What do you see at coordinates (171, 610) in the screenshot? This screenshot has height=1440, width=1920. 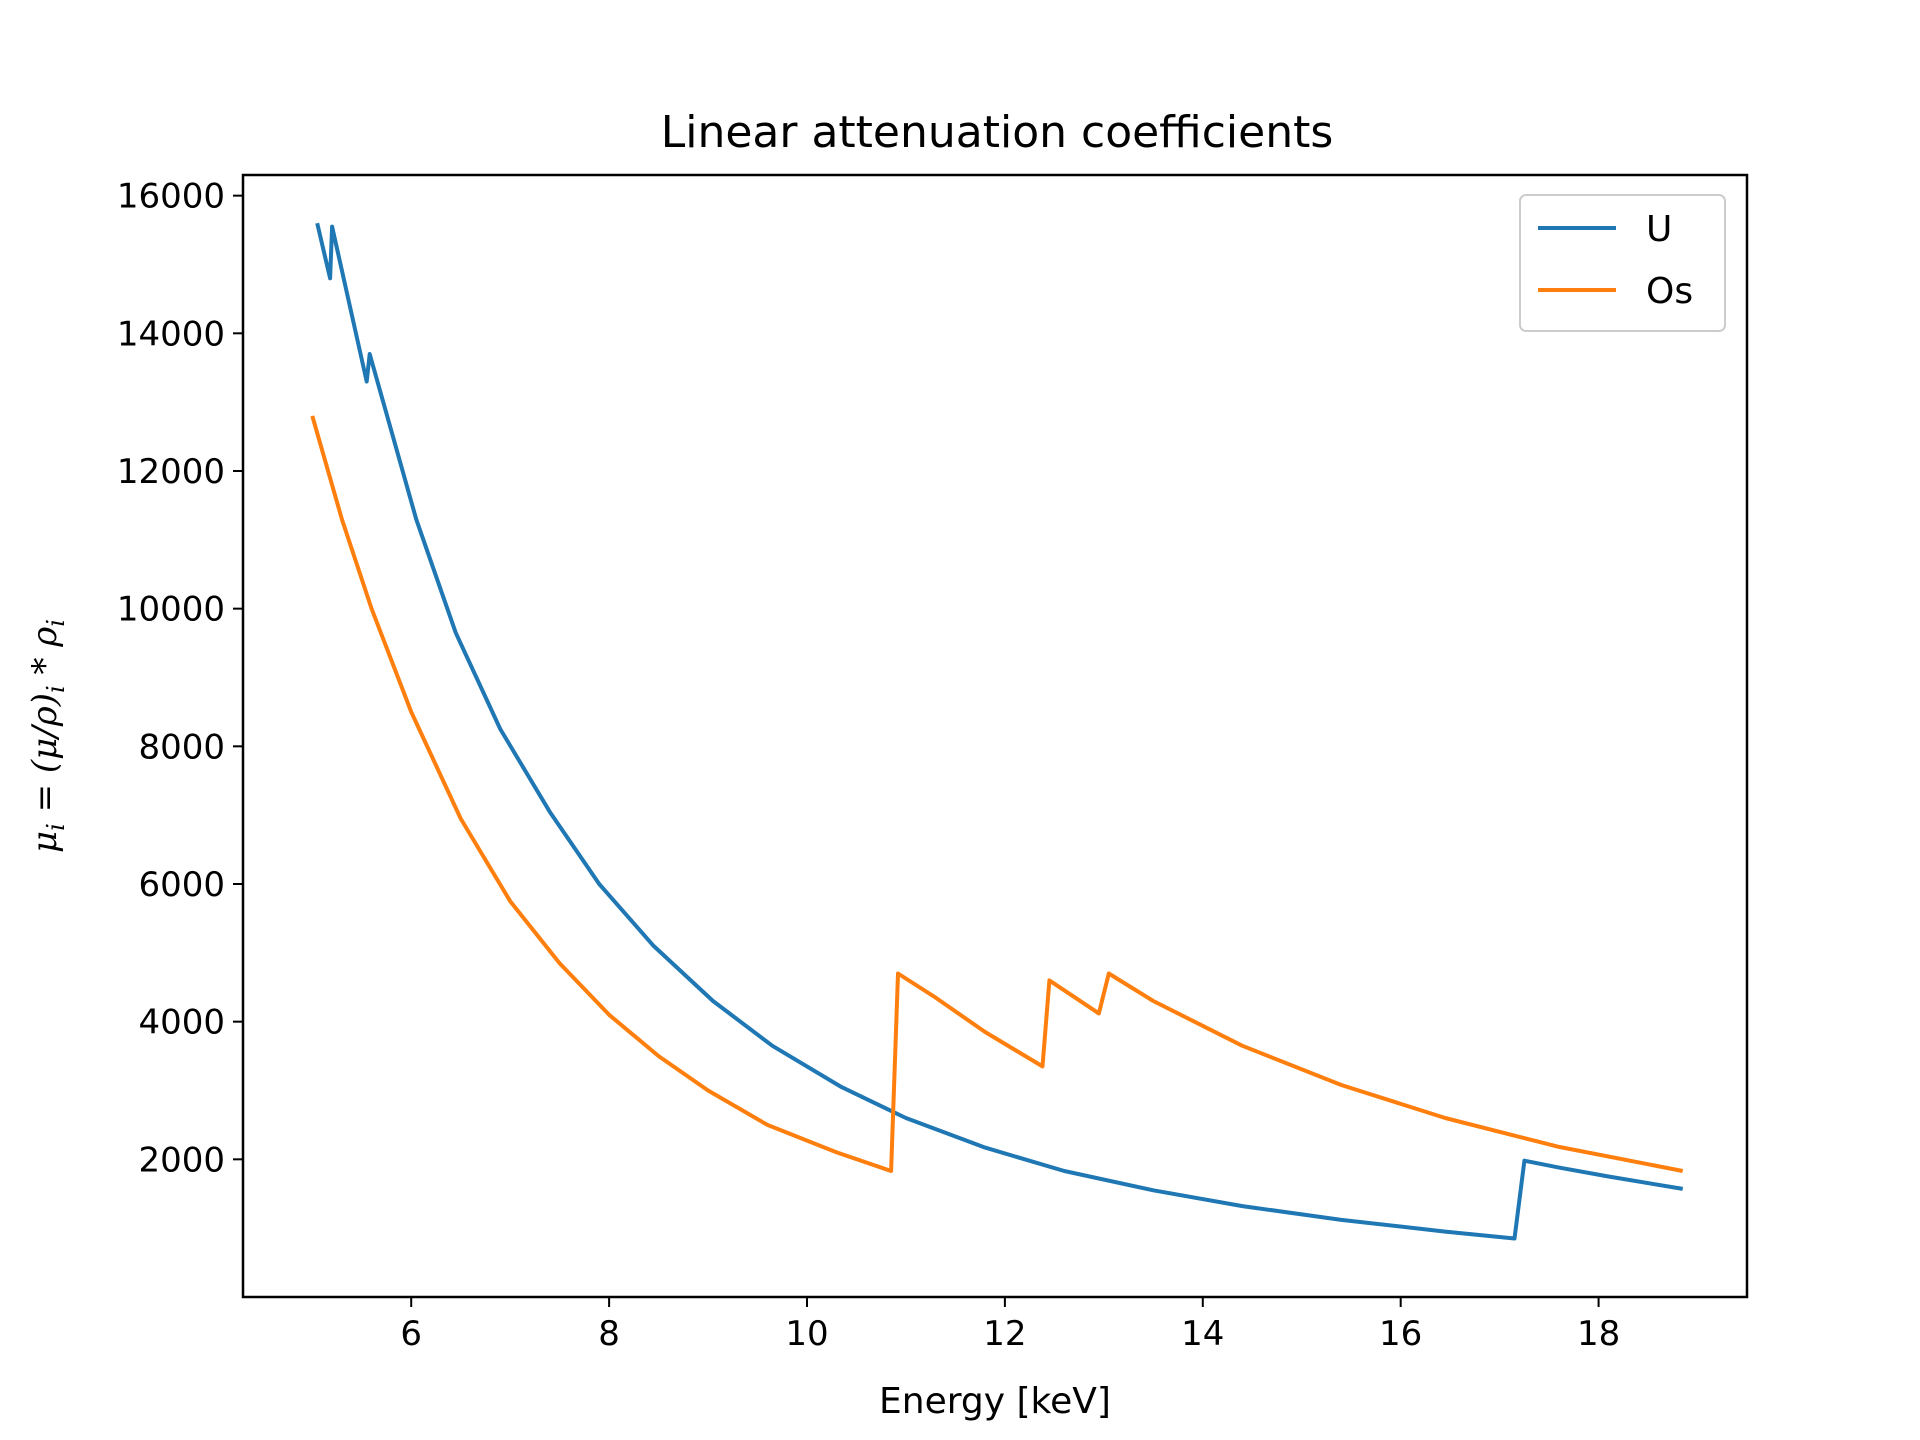 I see `y-tick-label: 10000` at bounding box center [171, 610].